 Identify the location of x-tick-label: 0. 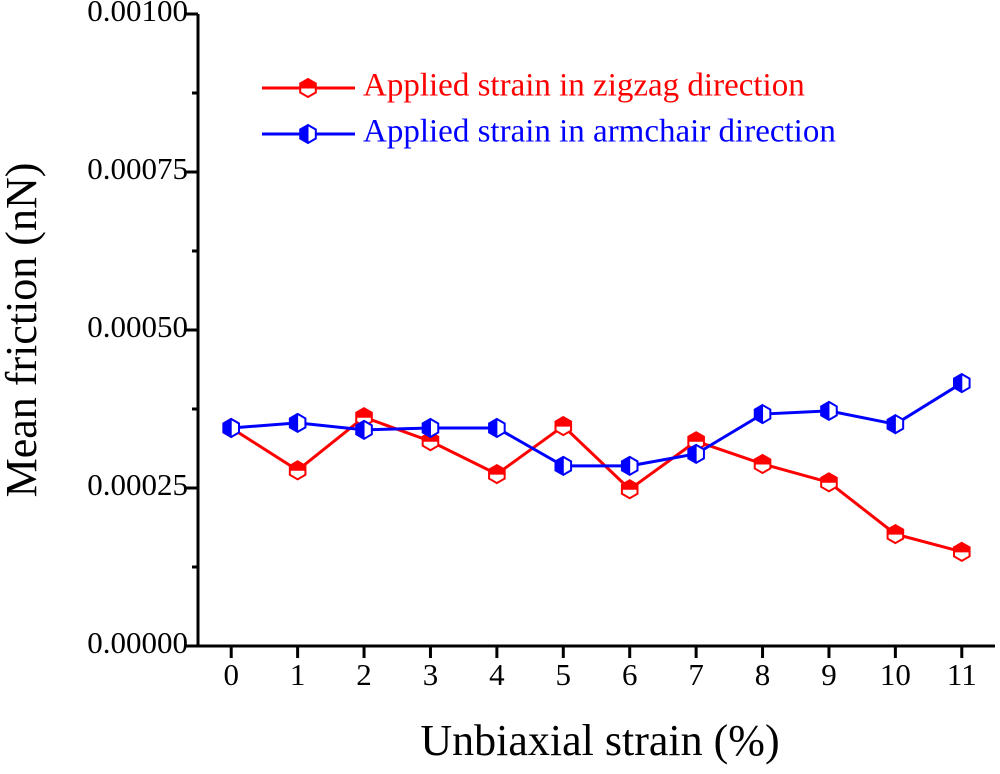
(231, 674).